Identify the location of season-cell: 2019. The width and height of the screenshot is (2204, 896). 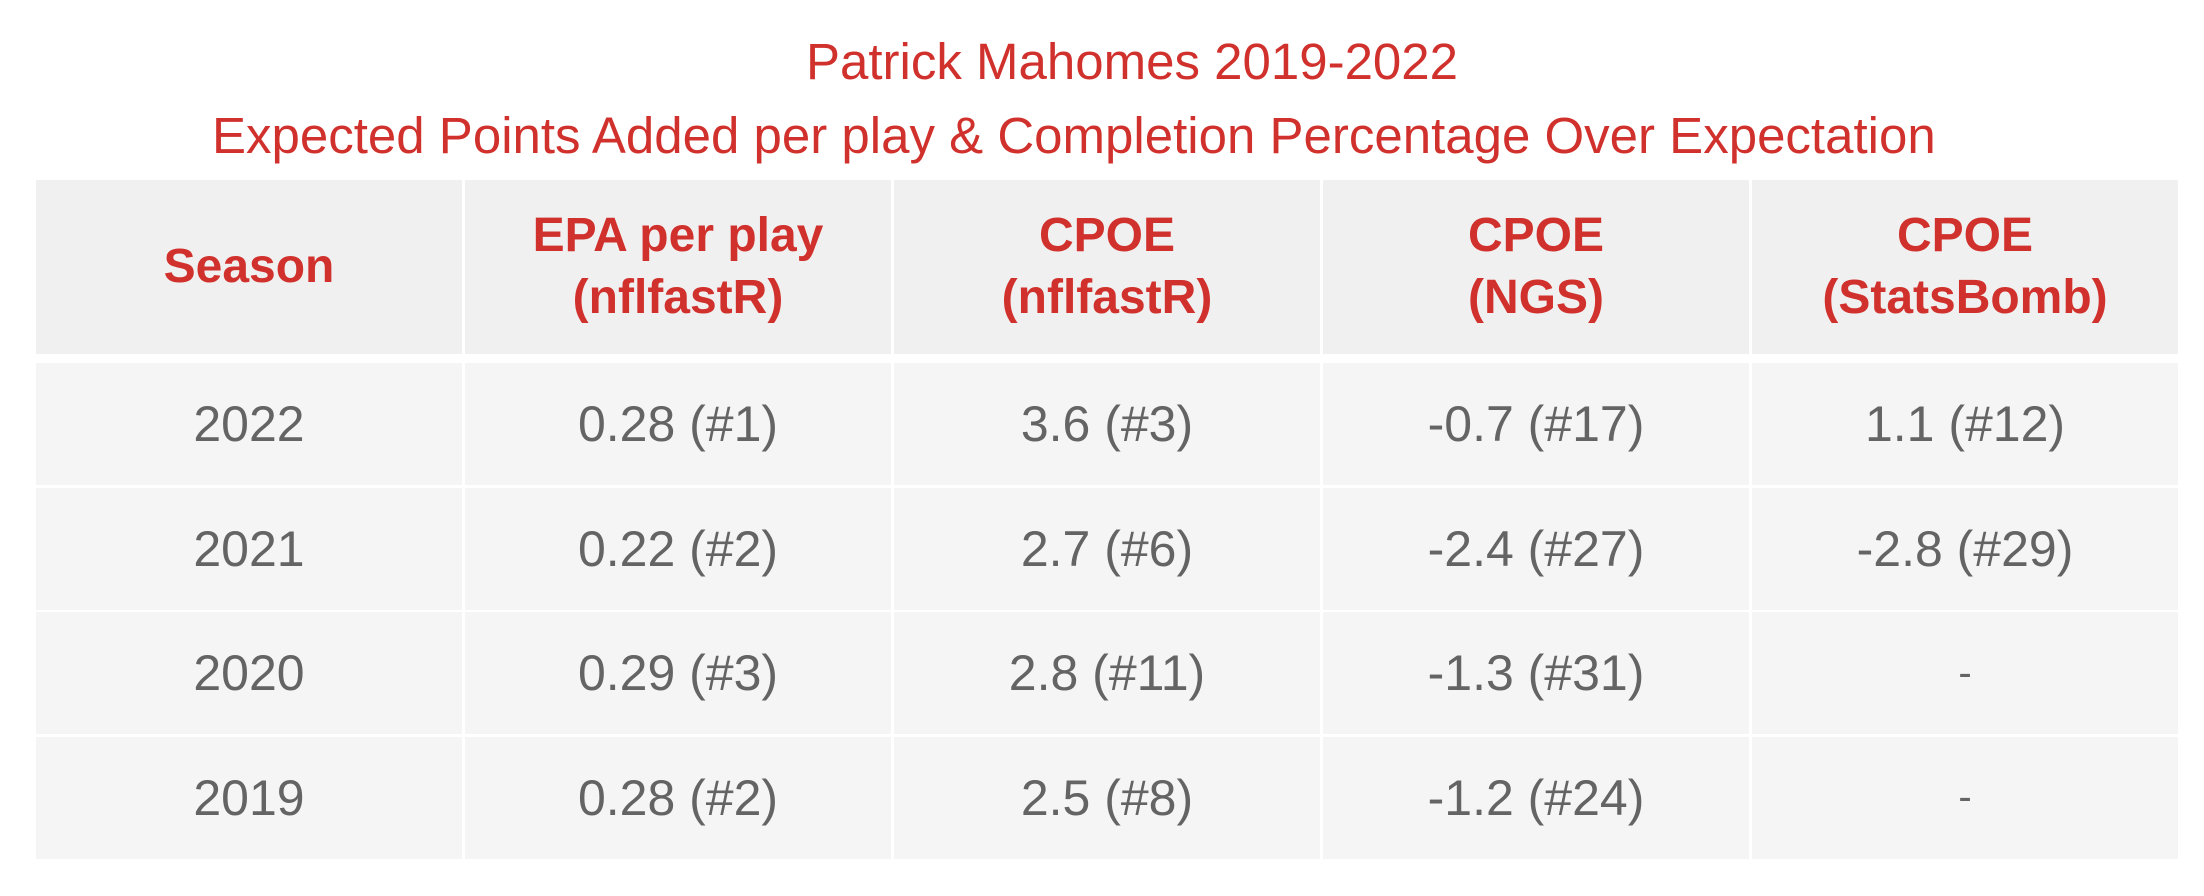
(249, 797).